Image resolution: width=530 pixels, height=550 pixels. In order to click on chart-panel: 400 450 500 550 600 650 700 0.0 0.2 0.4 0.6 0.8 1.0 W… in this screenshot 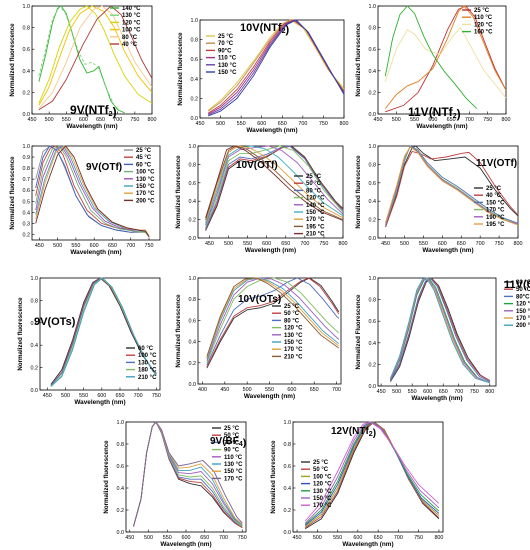, I will do `click(258, 338)`.